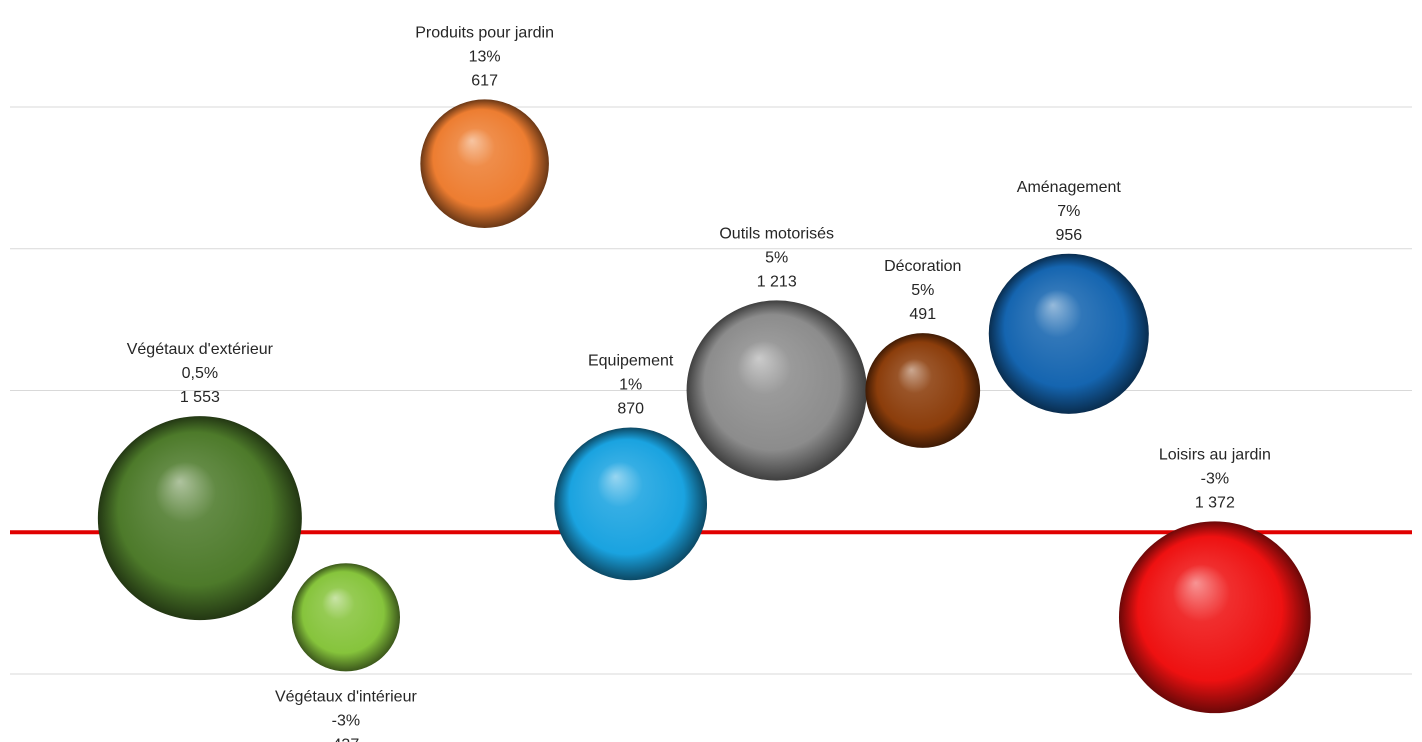 This screenshot has height=742, width=1422. What do you see at coordinates (484, 80) in the screenshot?
I see `bubble-label-value: 617` at bounding box center [484, 80].